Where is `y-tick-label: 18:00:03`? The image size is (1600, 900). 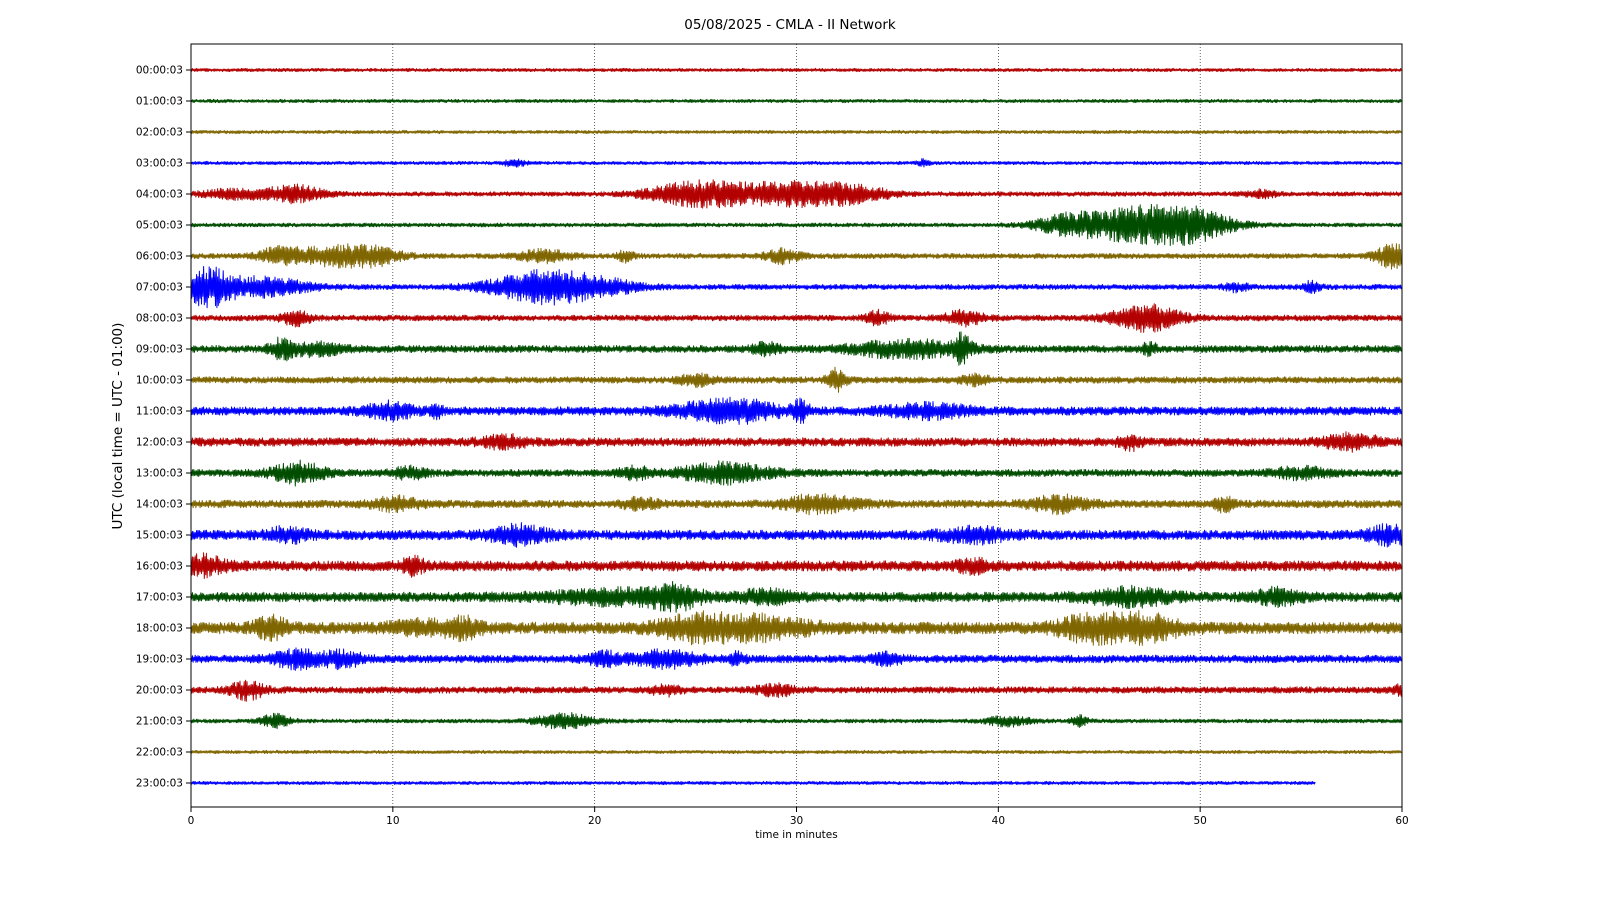 y-tick-label: 18:00:03 is located at coordinates (159, 629).